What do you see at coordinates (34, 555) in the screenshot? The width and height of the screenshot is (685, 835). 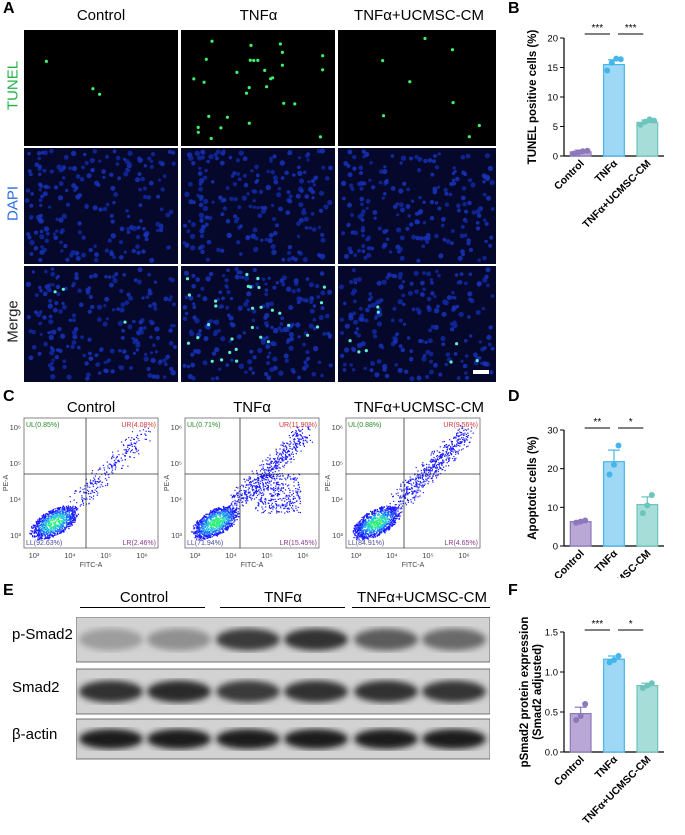 I see `x-tick-label: 10³` at bounding box center [34, 555].